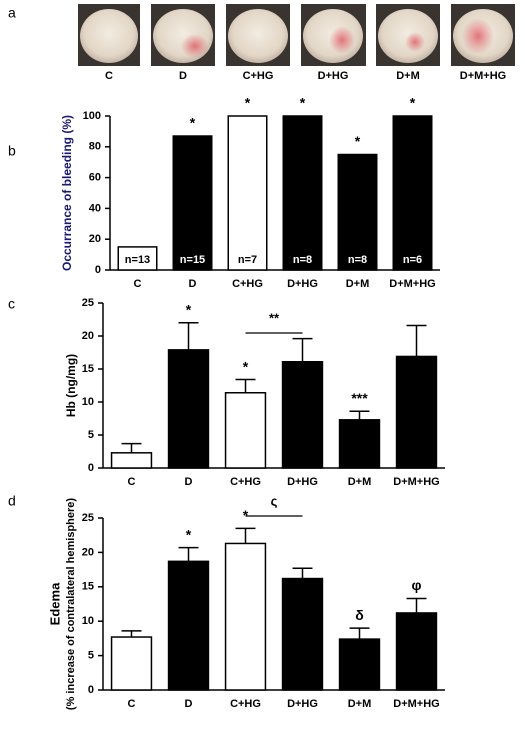  Describe the element at coordinates (408, 76) in the screenshot. I see `photo-label: D+M` at that location.